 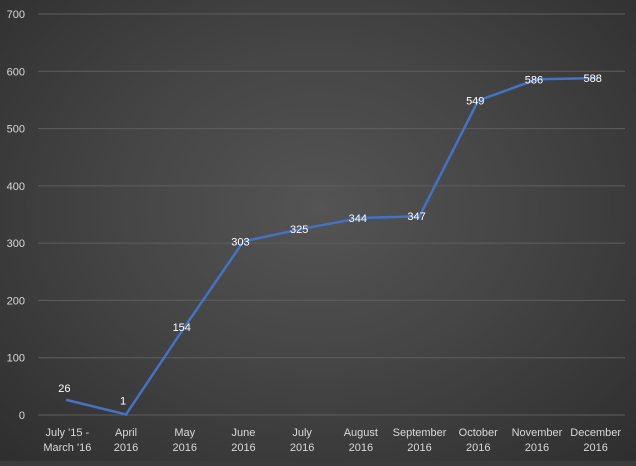 What do you see at coordinates (22, 416) in the screenshot?
I see `y-tick-label: 0` at bounding box center [22, 416].